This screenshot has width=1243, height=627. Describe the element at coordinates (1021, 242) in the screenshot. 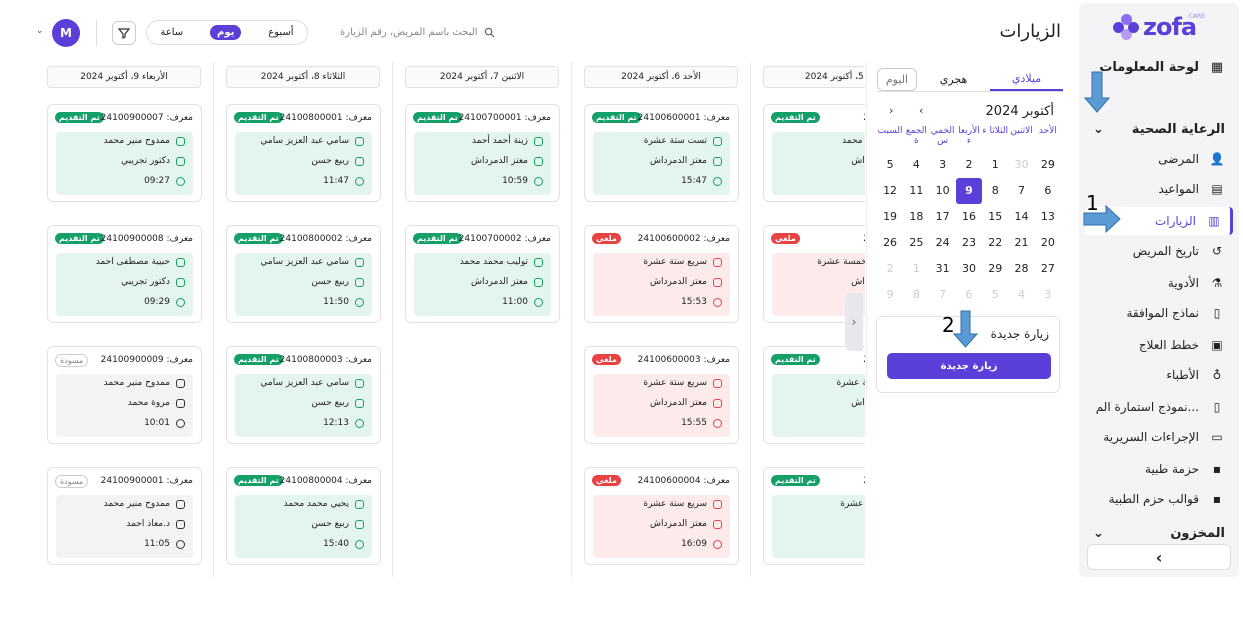

I see `calendar-day: 21` at that location.